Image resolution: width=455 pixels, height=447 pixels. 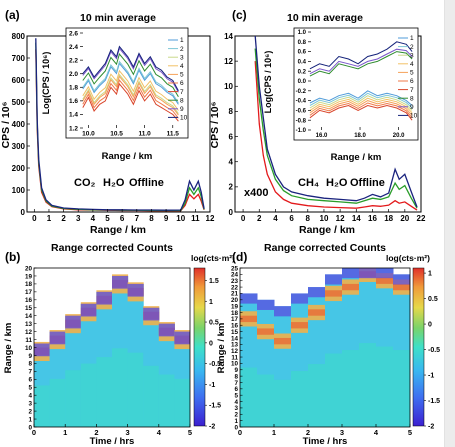 What do you see at coordinates (73, 88) in the screenshot?
I see `ai-ytick-label: 1.8` at bounding box center [73, 88].